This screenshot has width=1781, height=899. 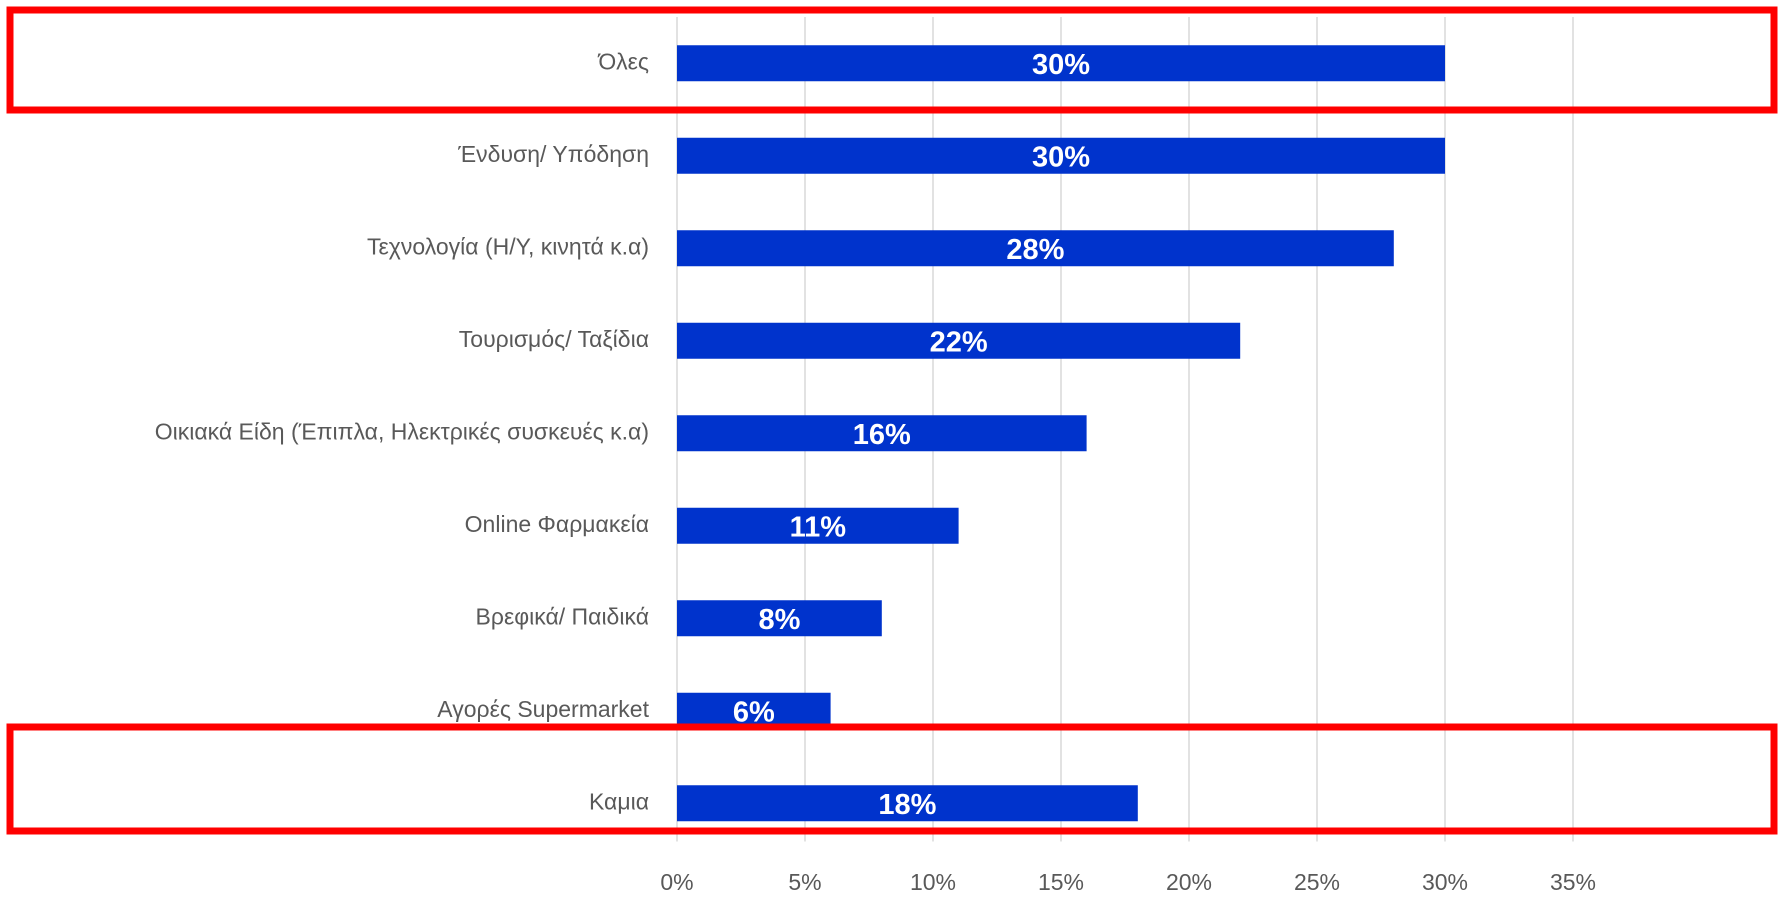 I want to click on value-label: 28%, so click(x=1035, y=250).